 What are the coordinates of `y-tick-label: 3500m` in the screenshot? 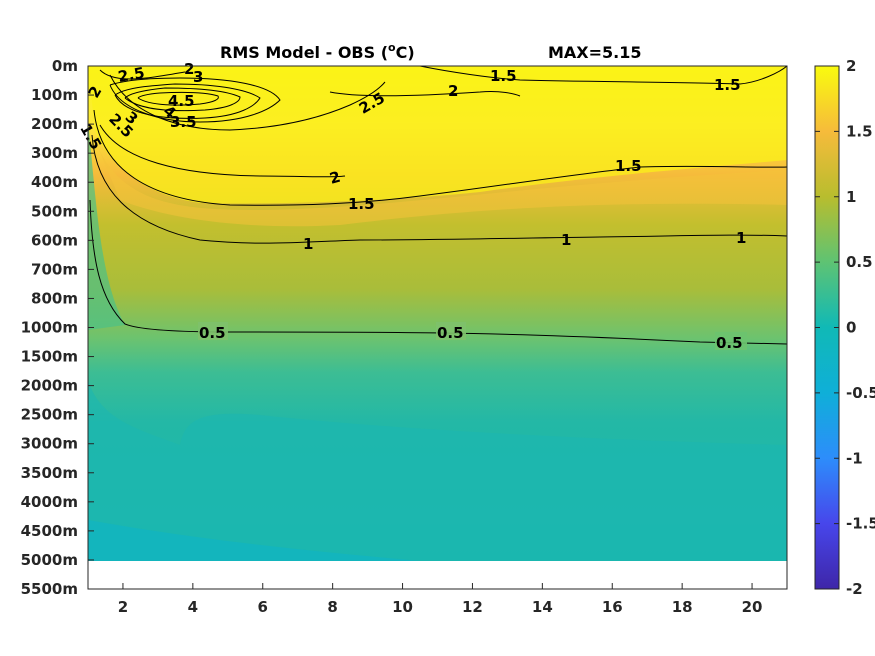 It's located at (49, 473).